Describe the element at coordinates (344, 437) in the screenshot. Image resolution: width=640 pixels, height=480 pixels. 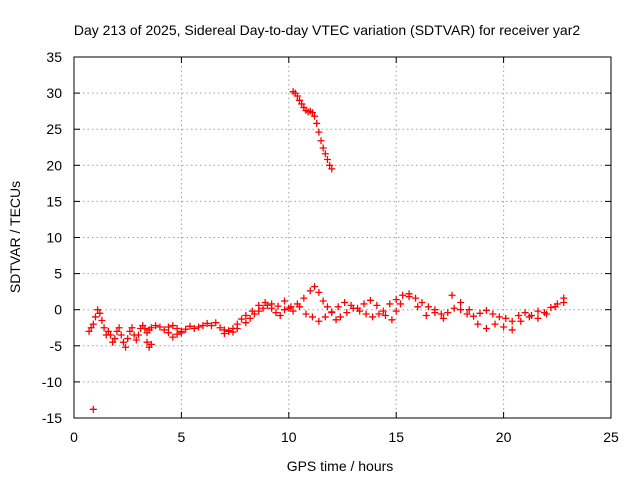
I see `x-tick-labels: 0 5 10 15 20 25` at that location.